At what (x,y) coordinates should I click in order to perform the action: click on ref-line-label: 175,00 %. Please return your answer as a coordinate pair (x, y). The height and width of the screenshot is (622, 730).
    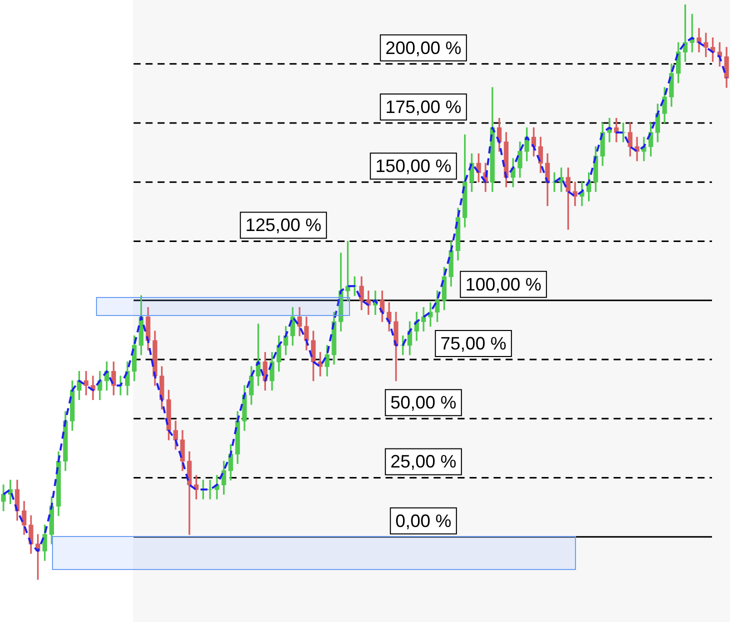
    Looking at the image, I should click on (423, 106).